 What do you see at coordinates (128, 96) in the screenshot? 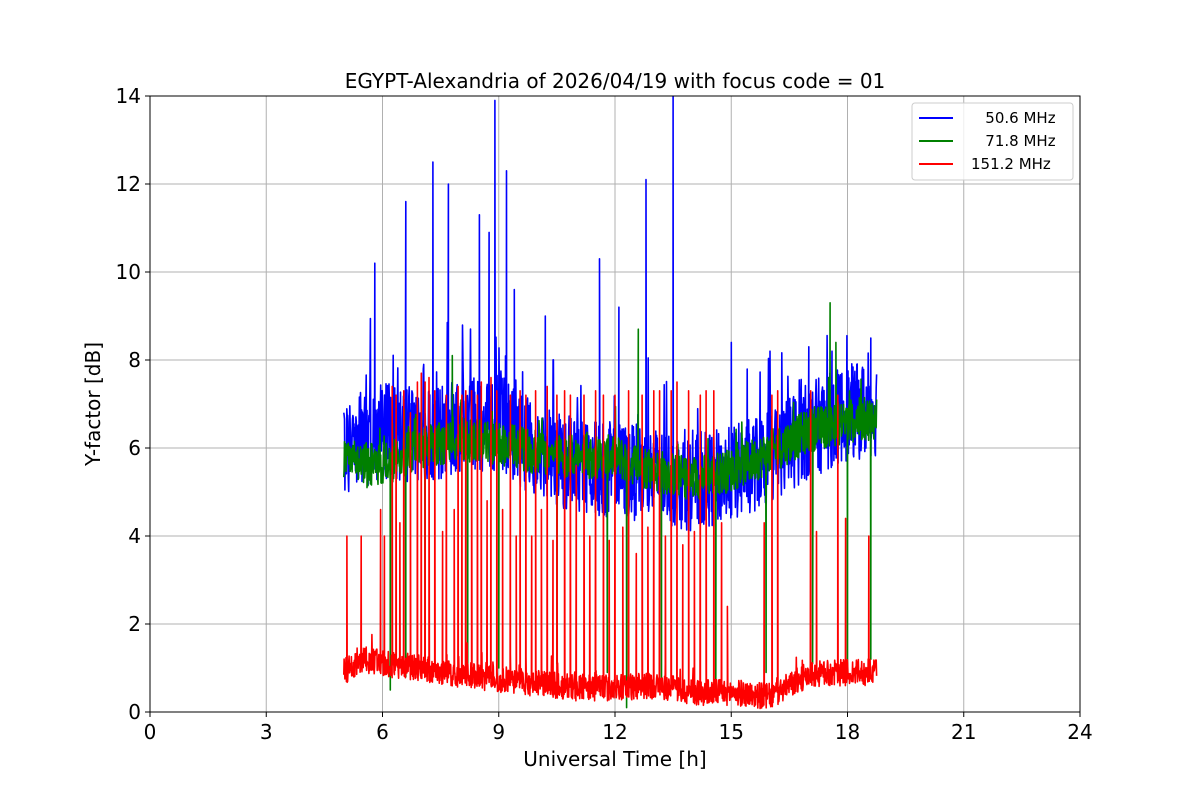
I see `y-tick-label: 14` at bounding box center [128, 96].